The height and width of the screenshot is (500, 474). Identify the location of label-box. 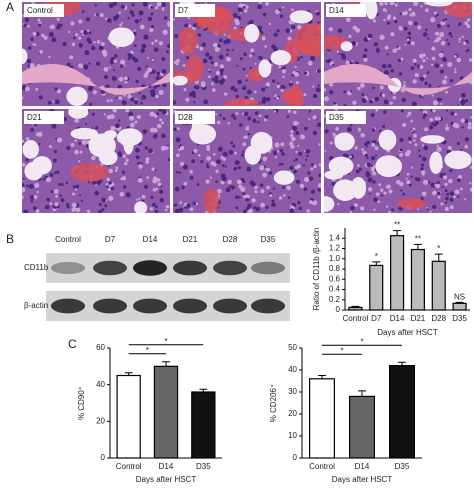
(346, 117).